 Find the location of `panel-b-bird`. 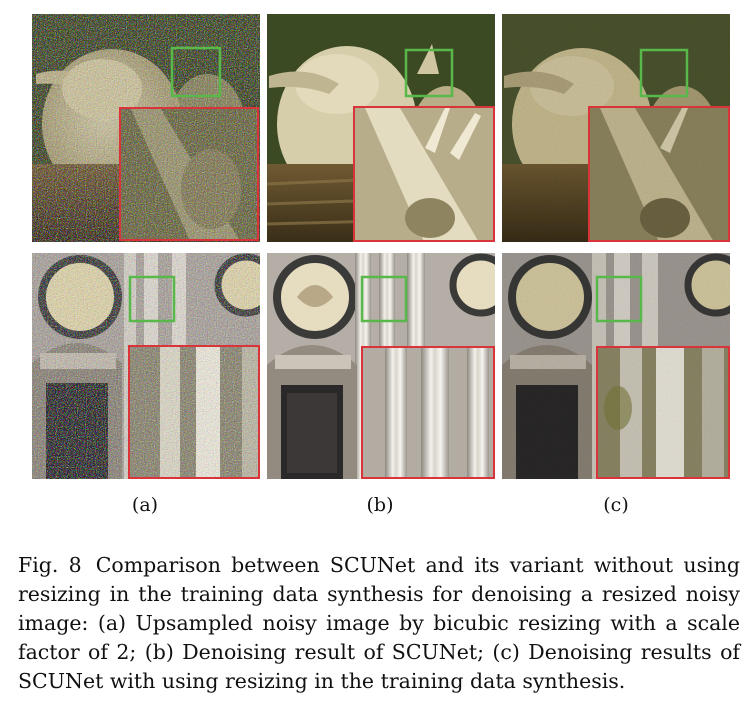

panel-b-bird is located at coordinates (381, 128).